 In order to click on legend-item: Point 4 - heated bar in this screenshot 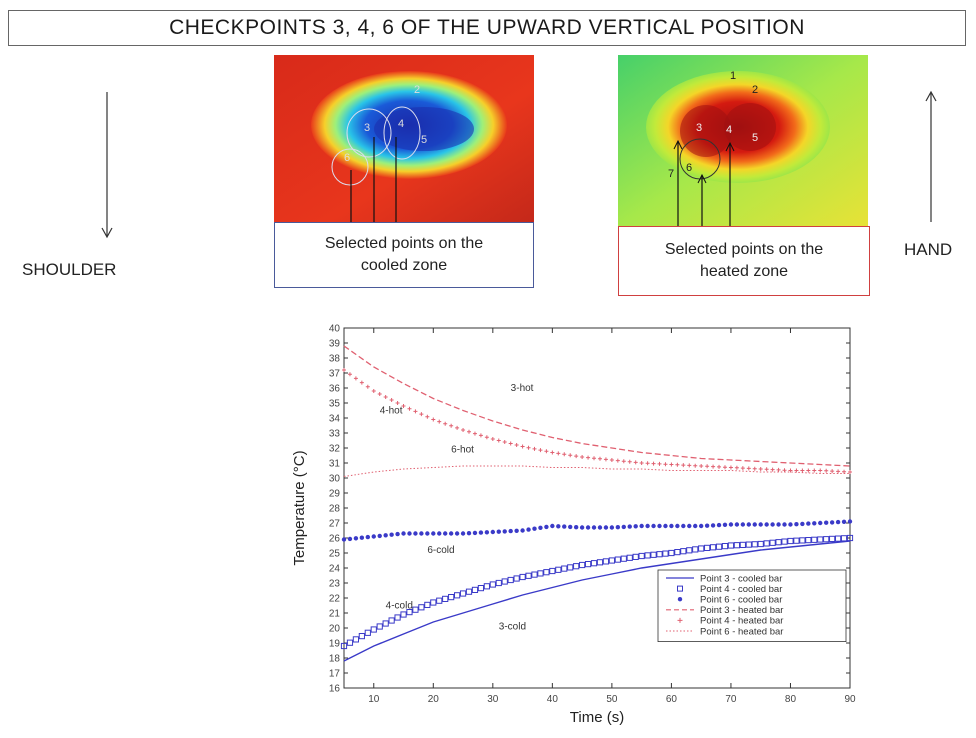, I will do `click(730, 621)`.